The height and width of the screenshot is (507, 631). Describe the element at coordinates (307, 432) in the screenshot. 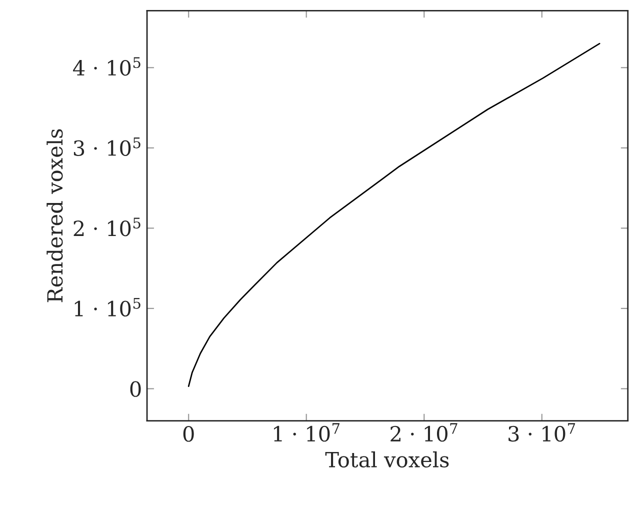

I see `x-tick-label: 1 · 10$^{7}$` at that location.